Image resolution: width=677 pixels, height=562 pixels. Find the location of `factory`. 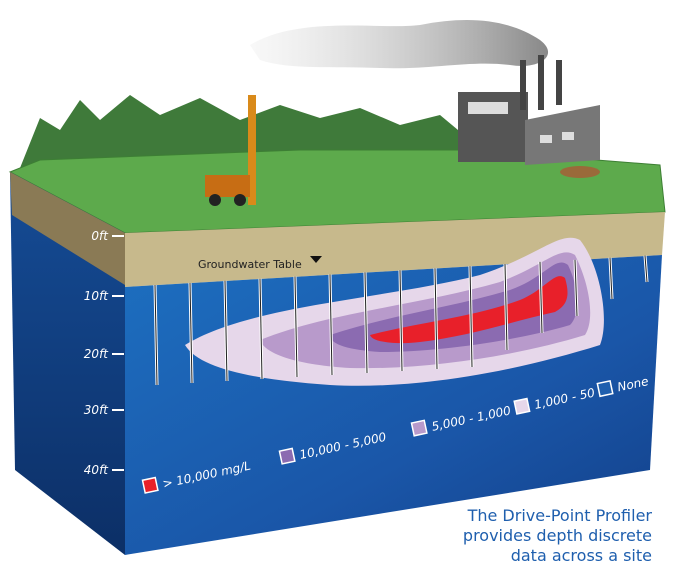

factory is located at coordinates (529, 116).